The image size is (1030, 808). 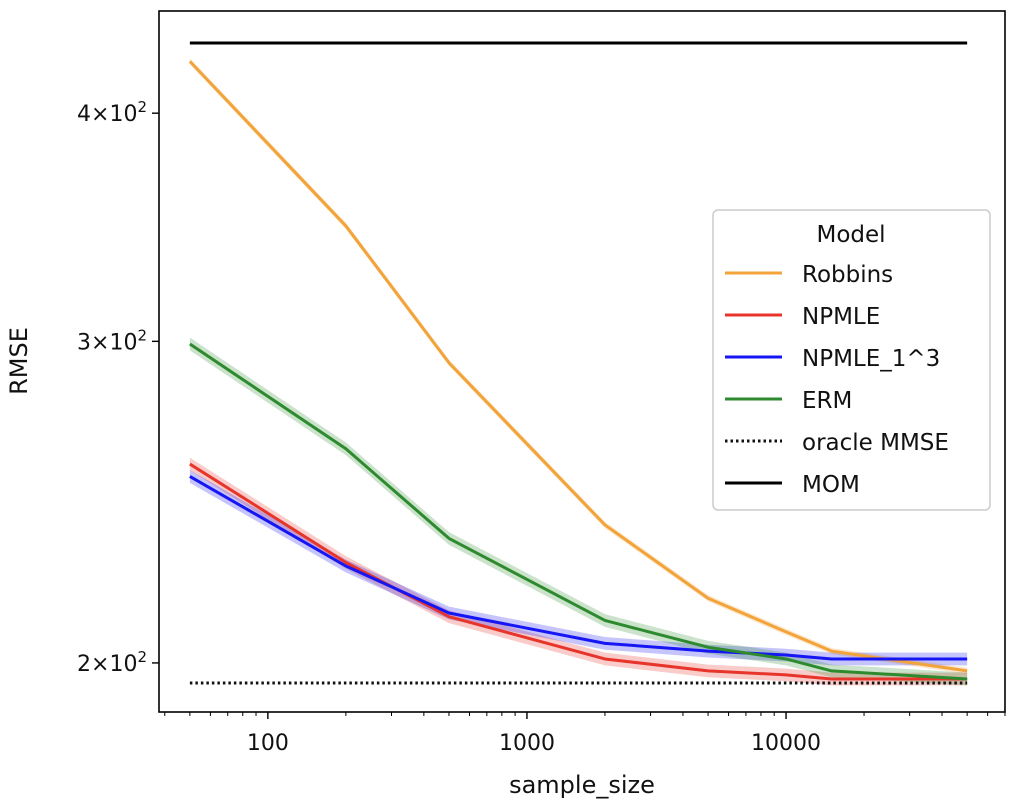 What do you see at coordinates (118, 387) in the screenshot?
I see `y-axis-ticks: 2×102 3×102 4×102` at bounding box center [118, 387].